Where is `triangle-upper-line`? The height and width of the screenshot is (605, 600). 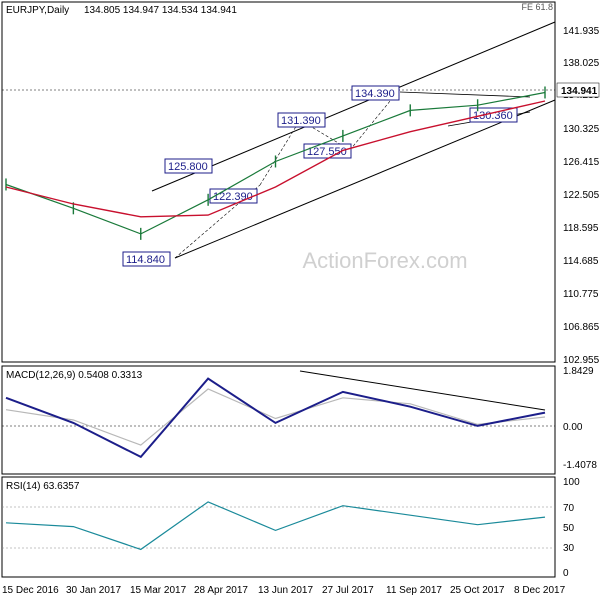
triangle-upper-line is located at coordinates (465, 94).